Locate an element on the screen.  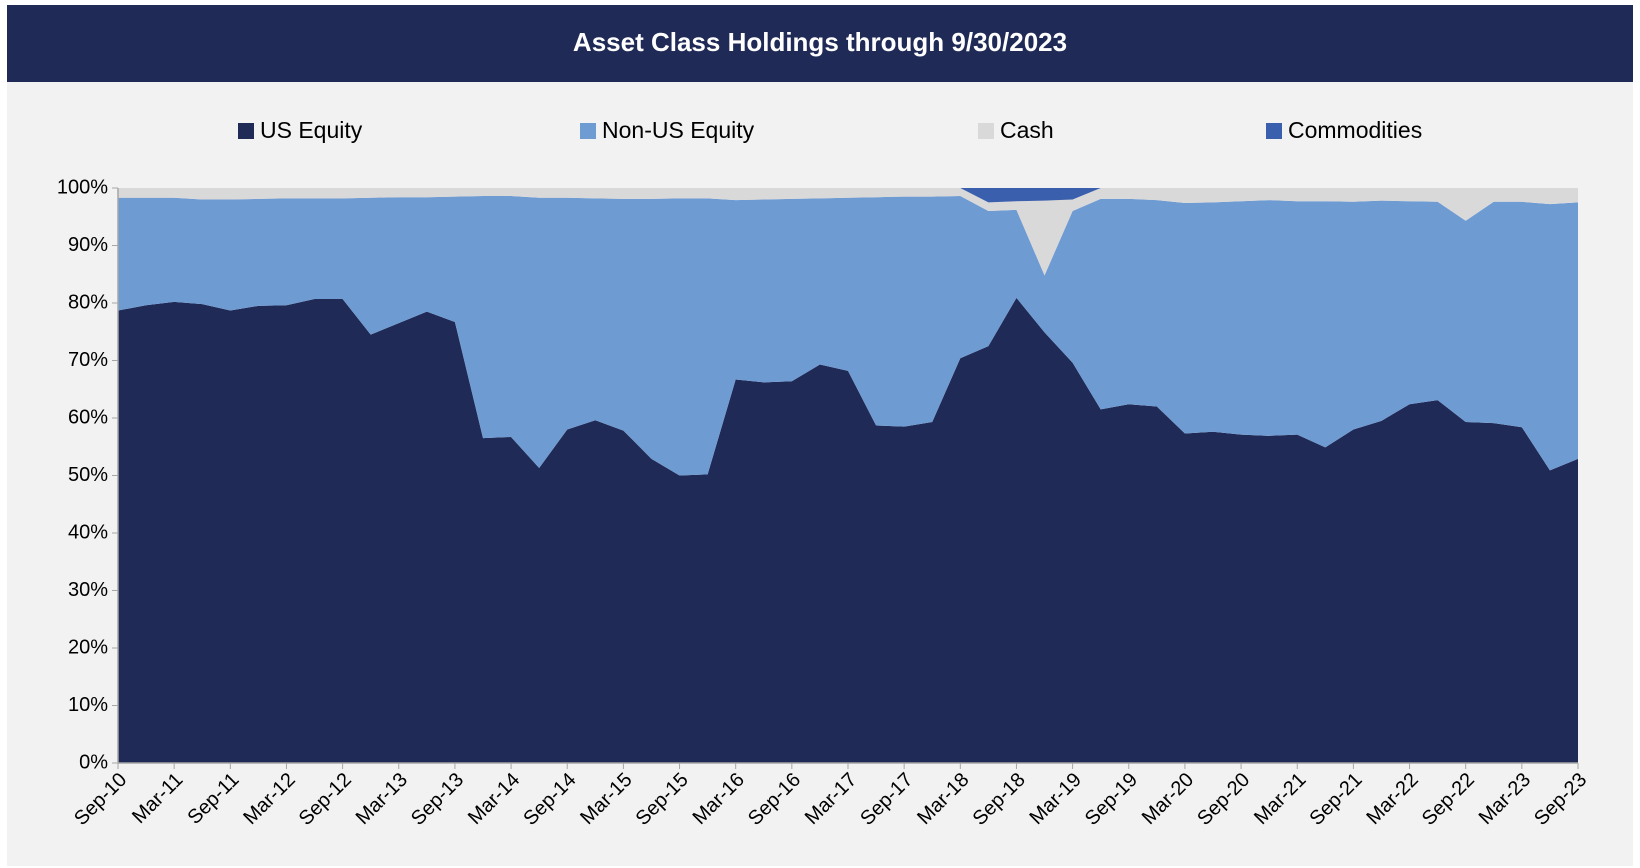
y-tick-label: 40% is located at coordinates (88, 532).